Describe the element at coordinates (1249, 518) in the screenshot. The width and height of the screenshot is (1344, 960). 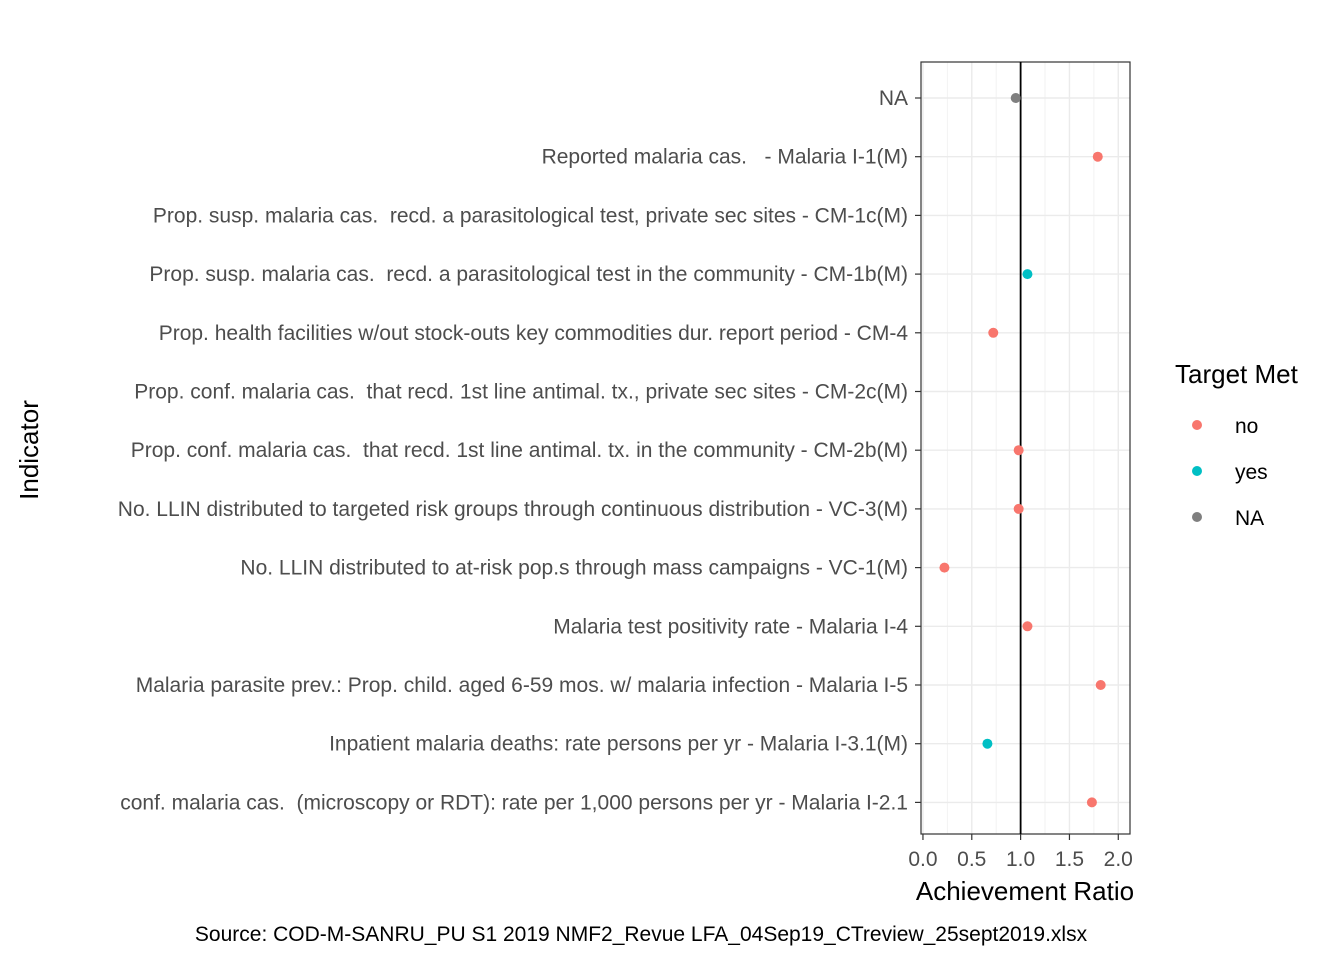
I see `legend-label: NA` at that location.